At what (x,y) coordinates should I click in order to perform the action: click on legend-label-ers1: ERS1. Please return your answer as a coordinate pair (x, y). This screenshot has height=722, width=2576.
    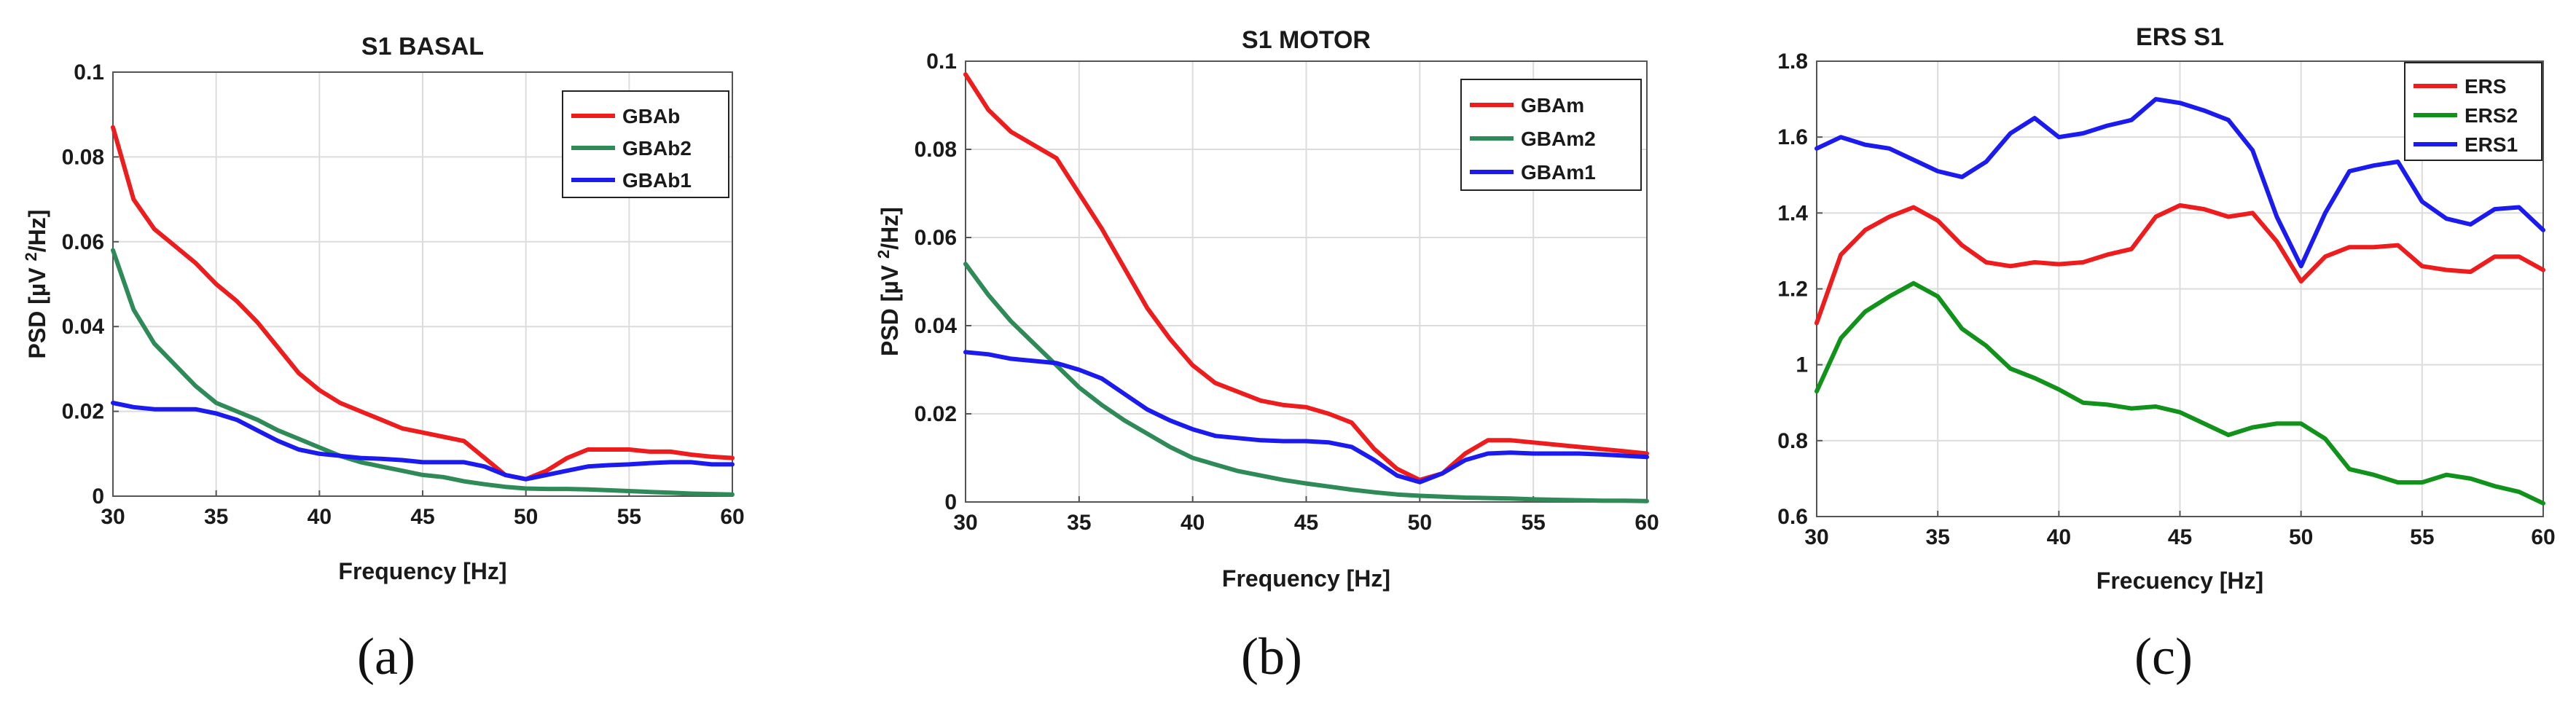
    Looking at the image, I should click on (2491, 144).